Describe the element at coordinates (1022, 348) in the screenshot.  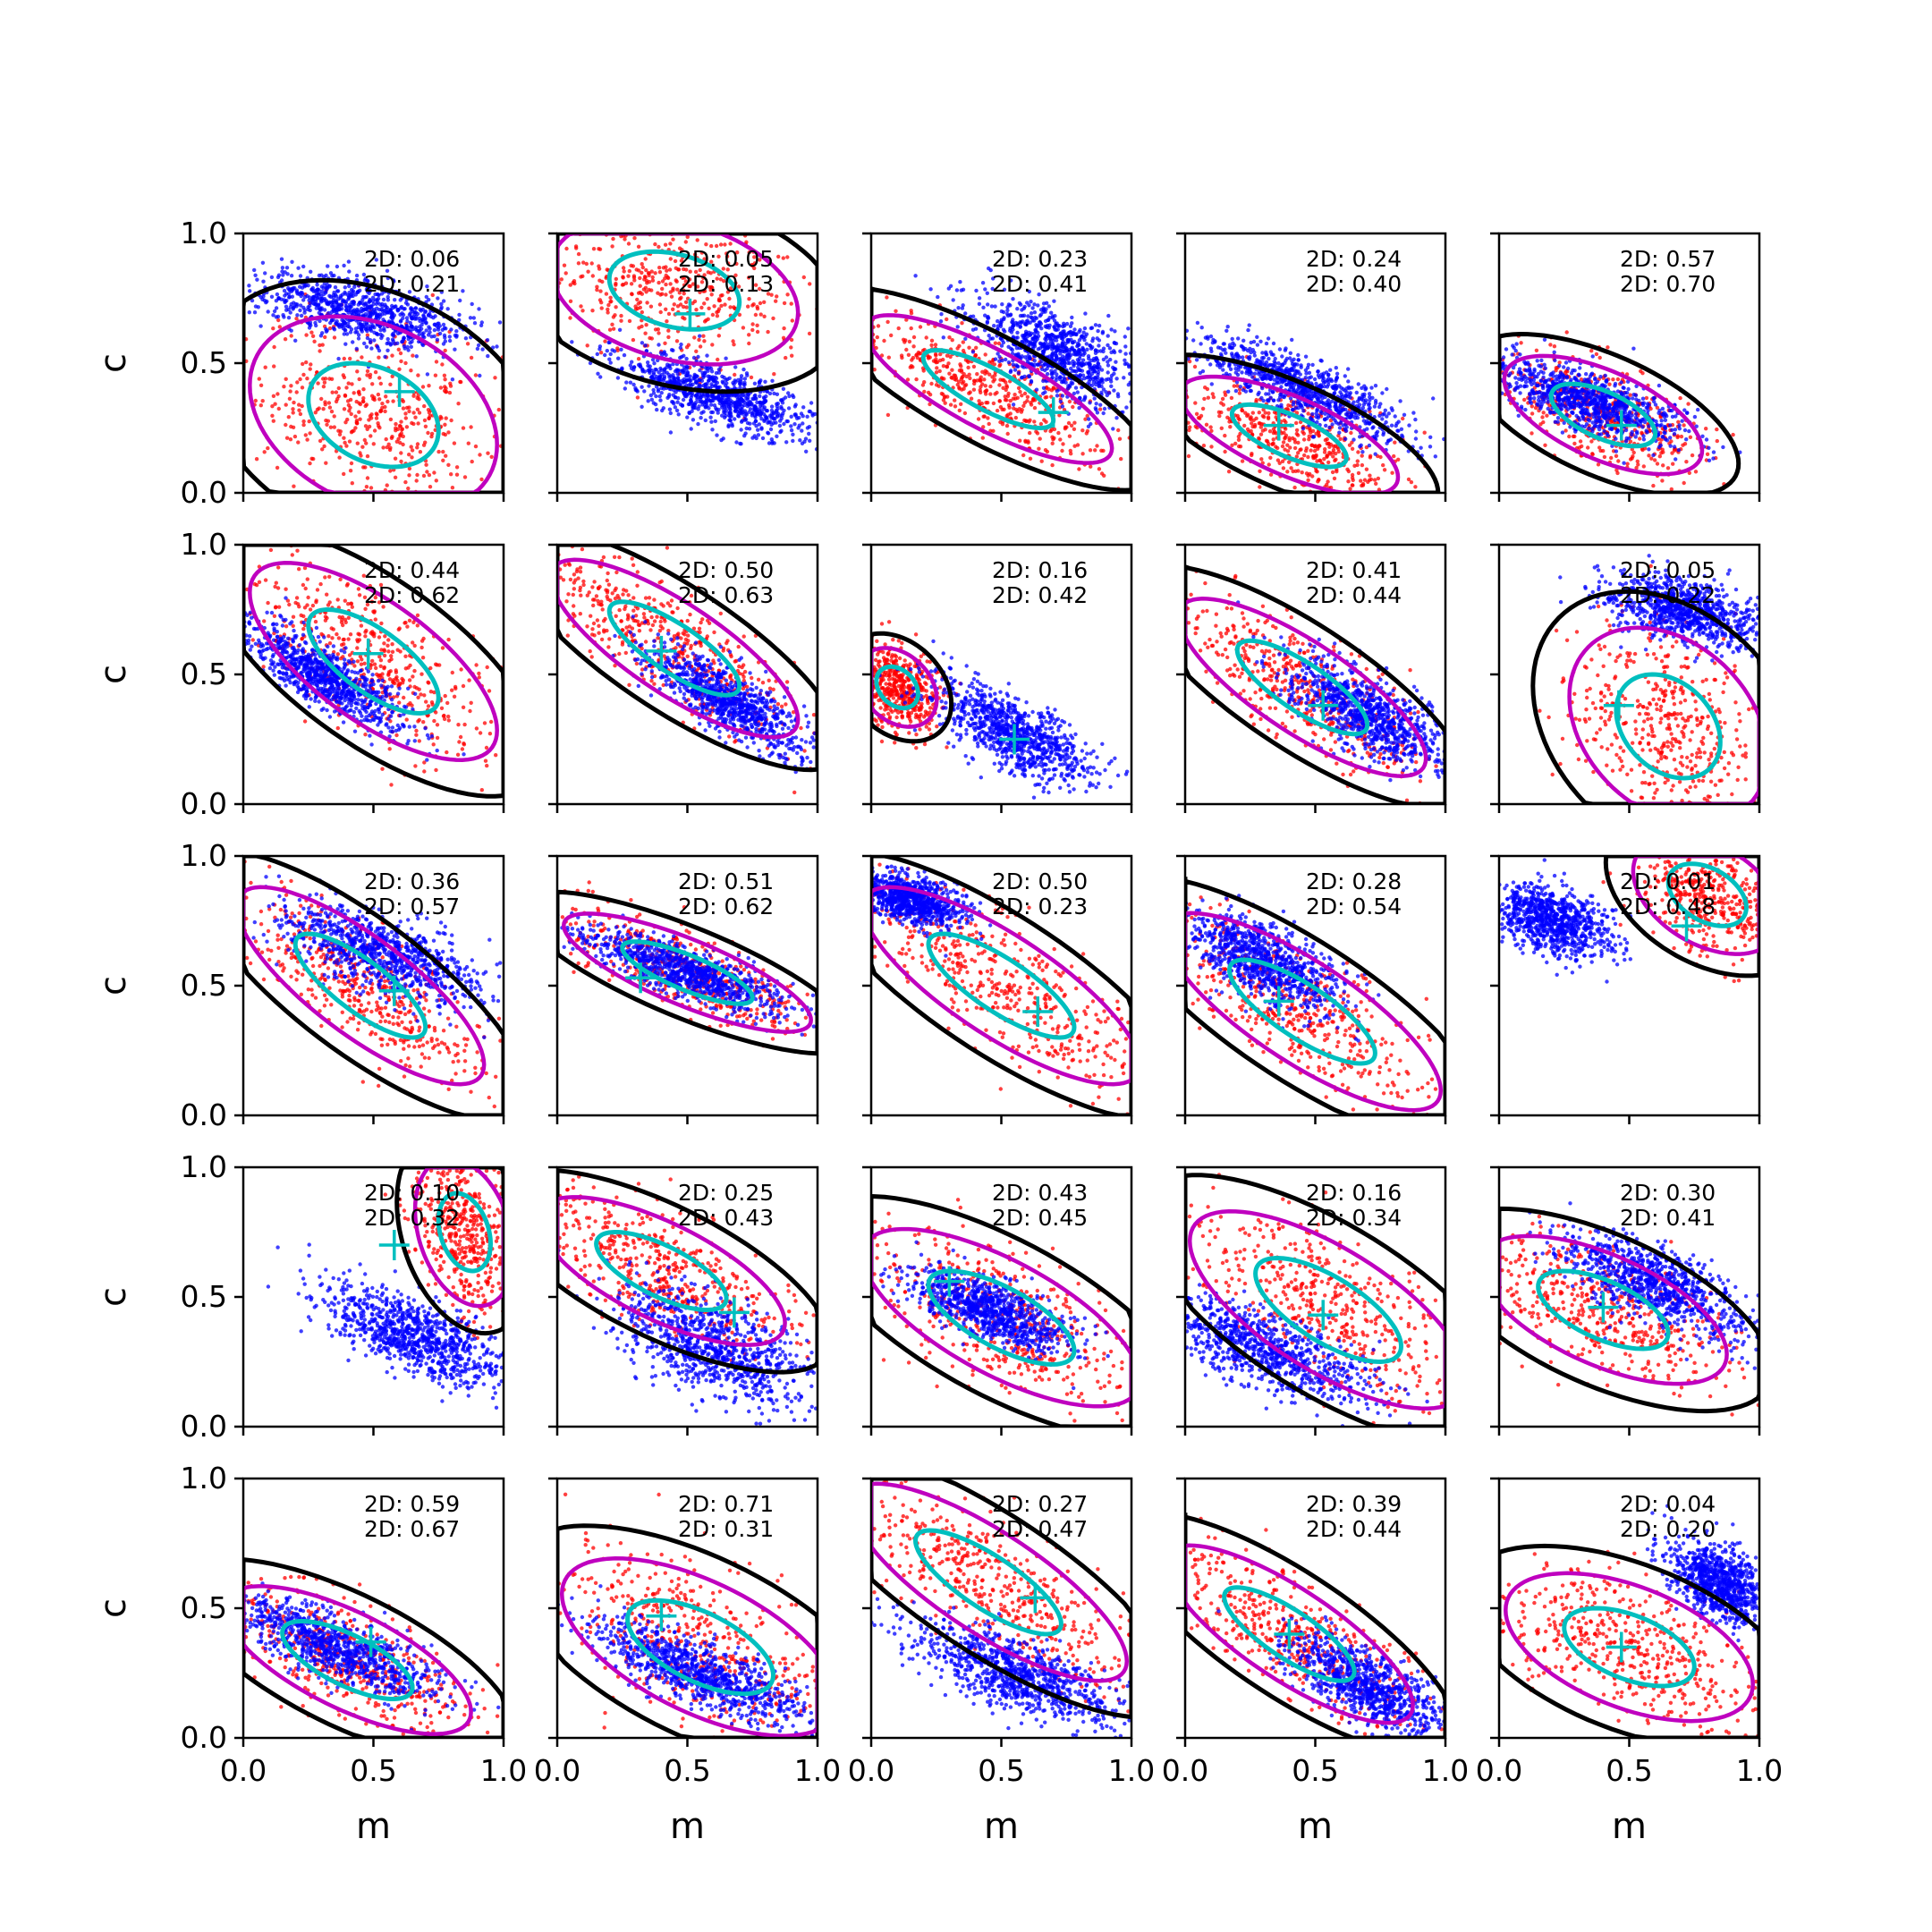
I see `blue-points` at that location.